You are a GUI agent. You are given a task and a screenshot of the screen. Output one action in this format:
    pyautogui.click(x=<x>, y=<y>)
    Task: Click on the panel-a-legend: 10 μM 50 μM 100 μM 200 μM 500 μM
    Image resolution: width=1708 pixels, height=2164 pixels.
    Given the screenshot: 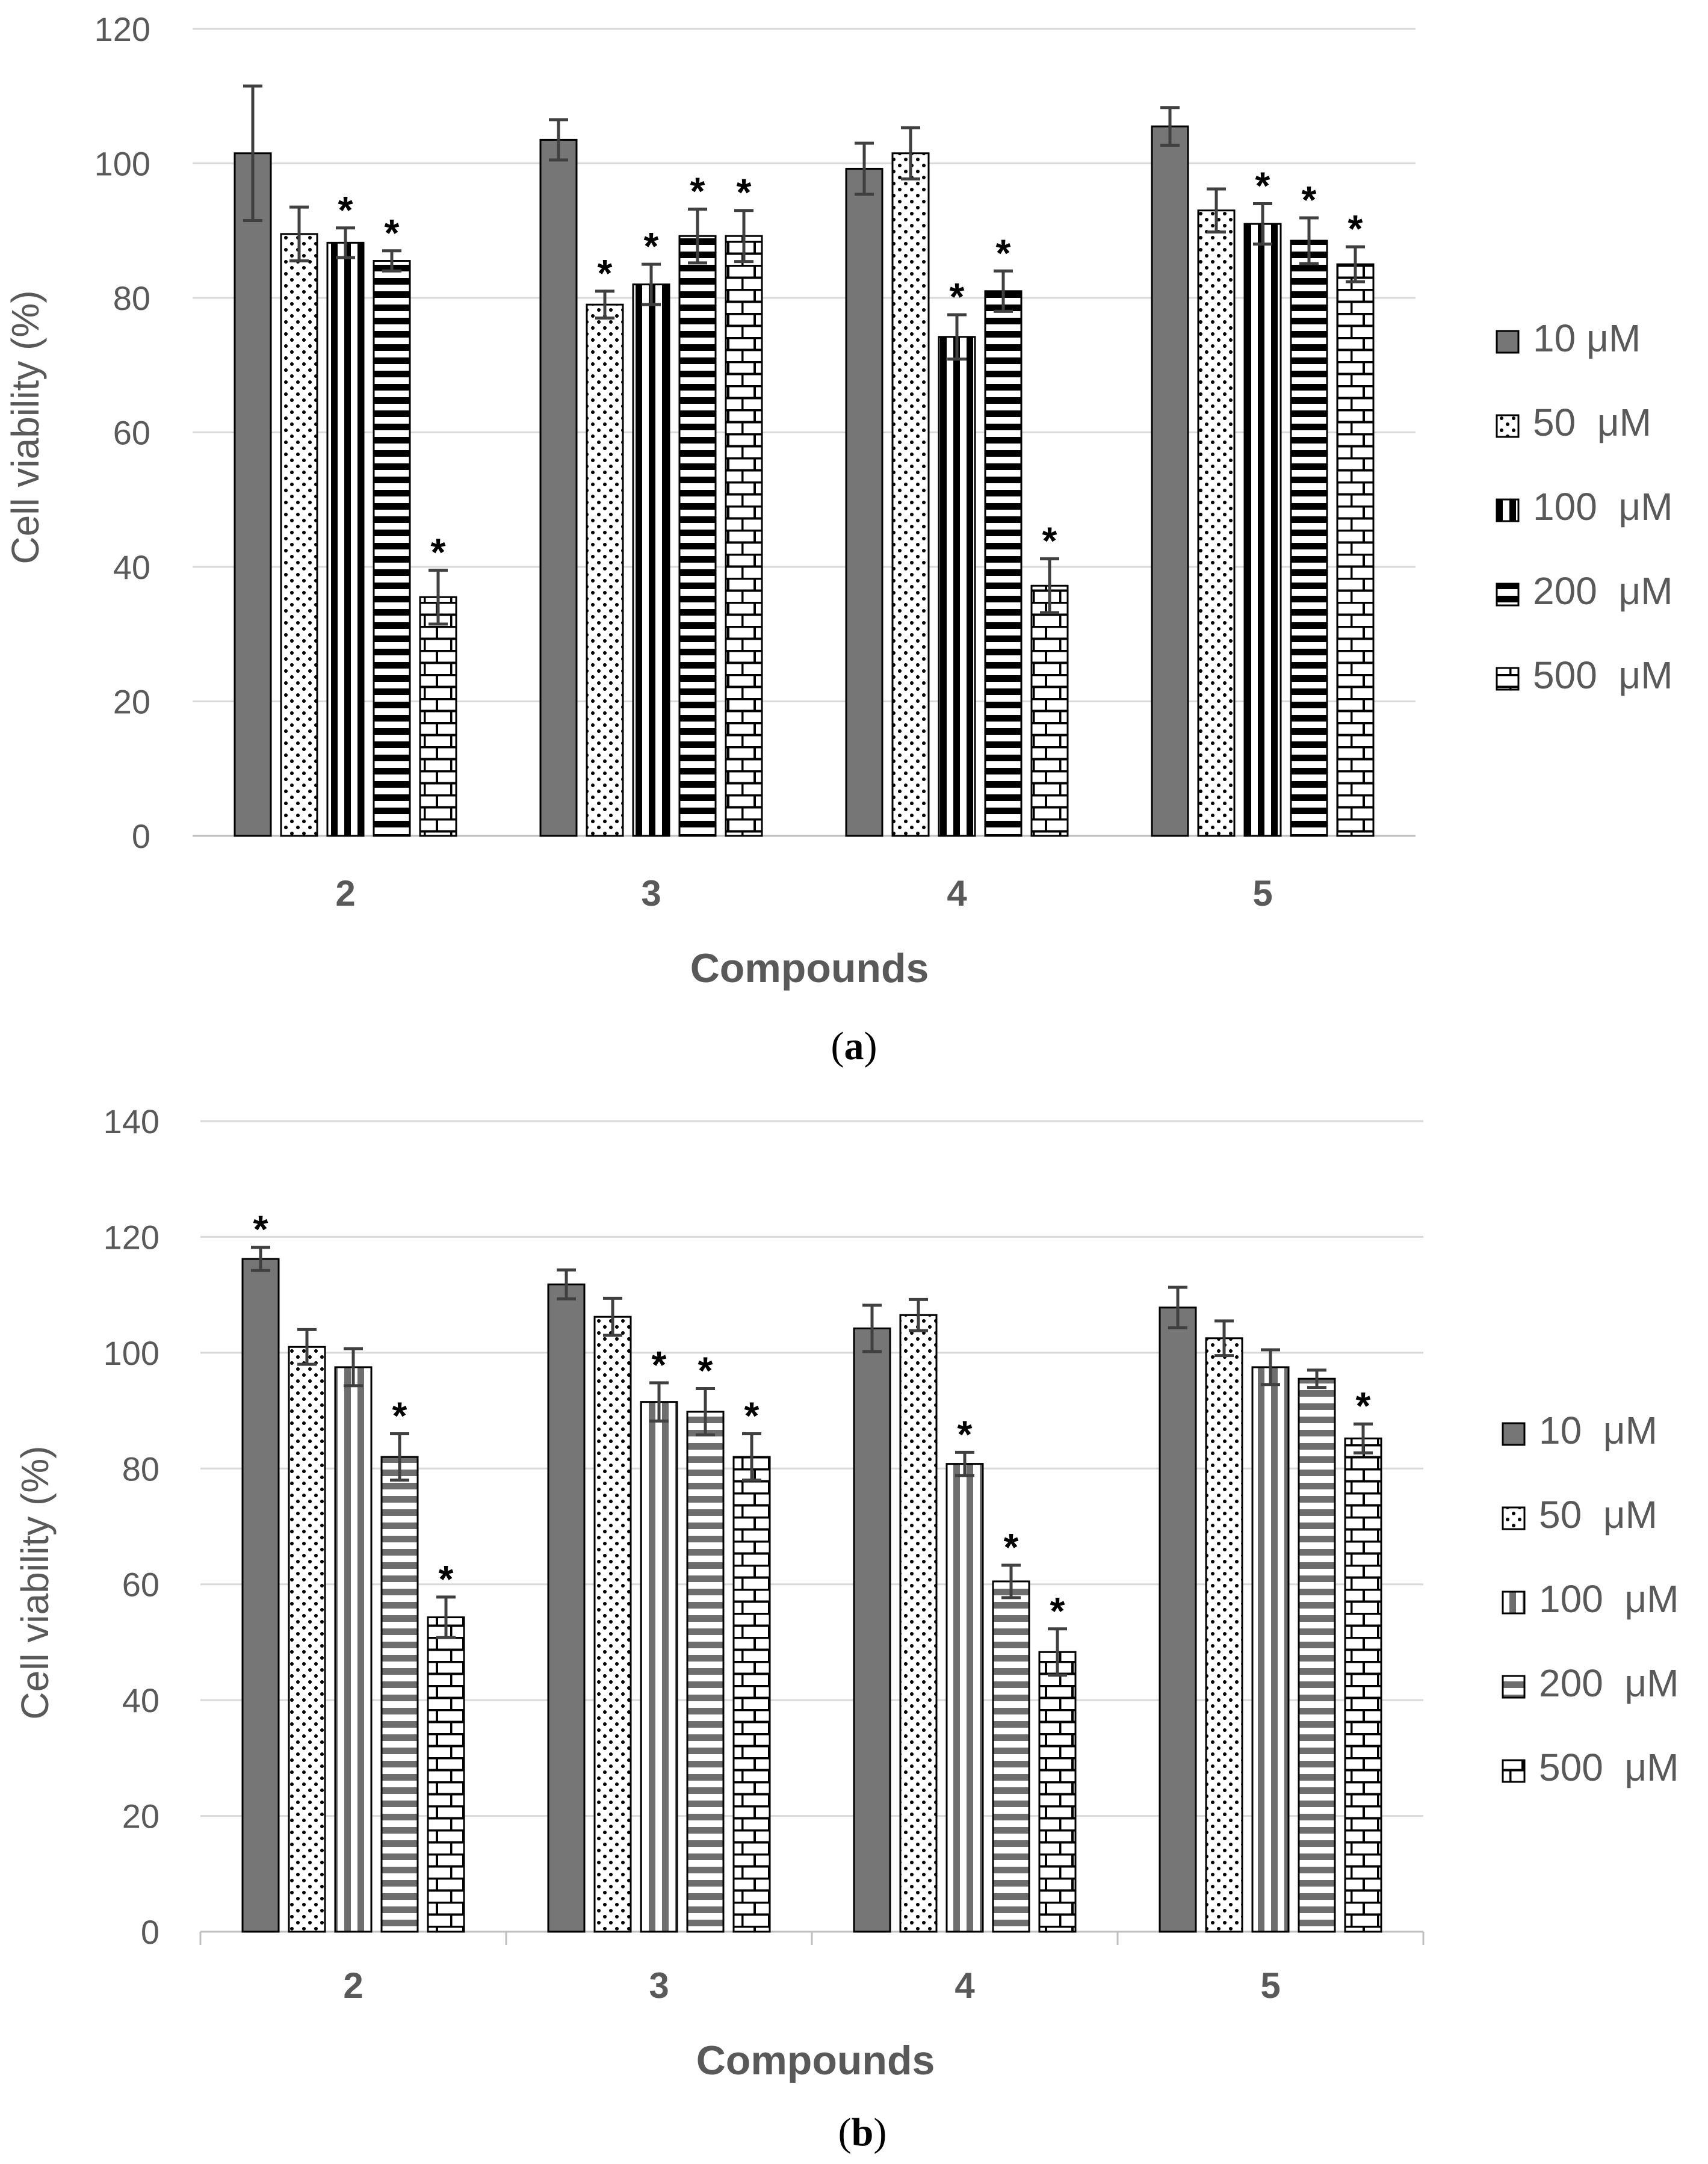 What is the action you would take?
    pyautogui.click(x=1584, y=507)
    